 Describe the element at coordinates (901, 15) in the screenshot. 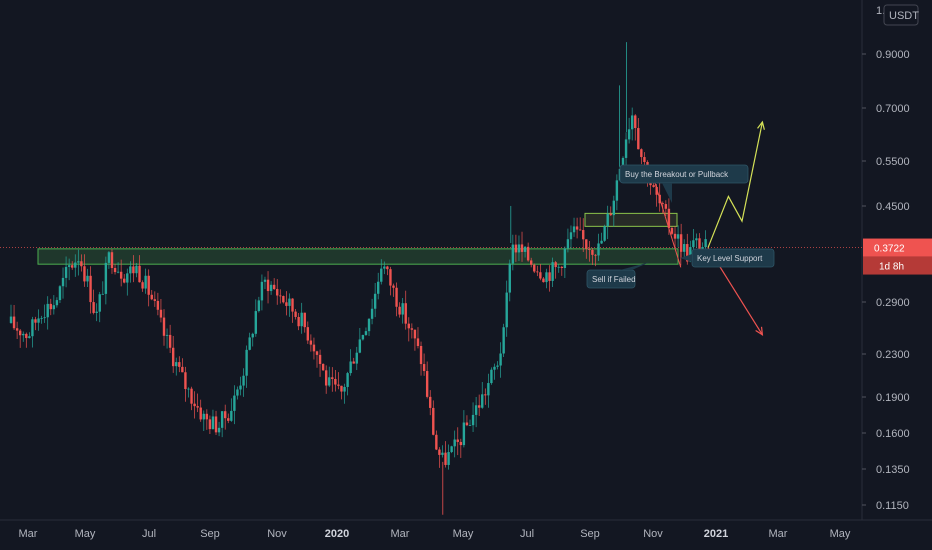

I see `currency-badge` at that location.